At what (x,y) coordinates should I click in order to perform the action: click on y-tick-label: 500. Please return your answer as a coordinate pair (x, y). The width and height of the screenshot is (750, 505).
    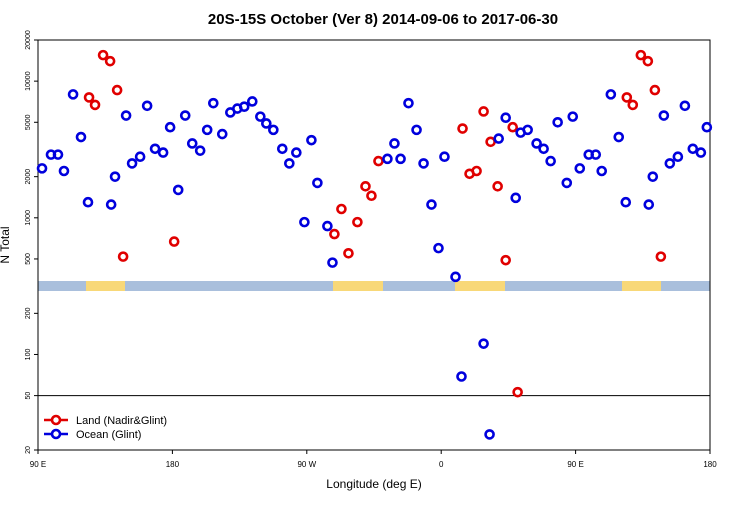
    Looking at the image, I should click on (28, 259).